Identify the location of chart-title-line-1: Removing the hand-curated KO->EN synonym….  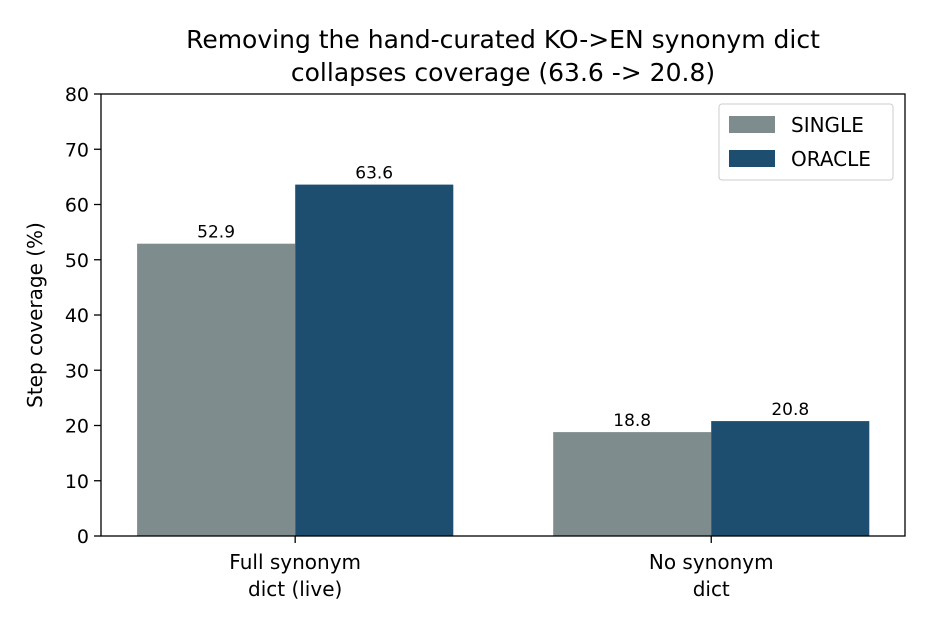
(503, 39).